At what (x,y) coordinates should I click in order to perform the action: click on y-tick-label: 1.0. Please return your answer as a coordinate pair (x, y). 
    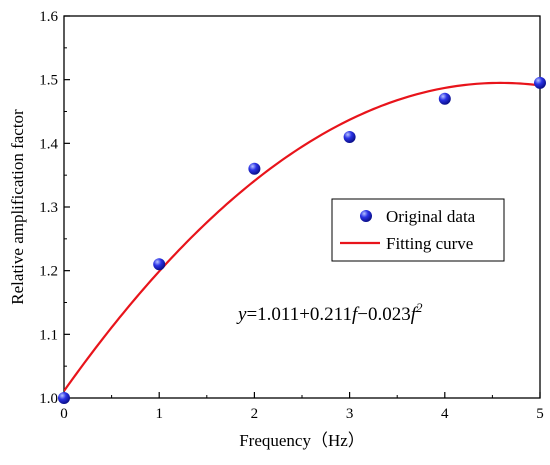
    Looking at the image, I should click on (48, 399).